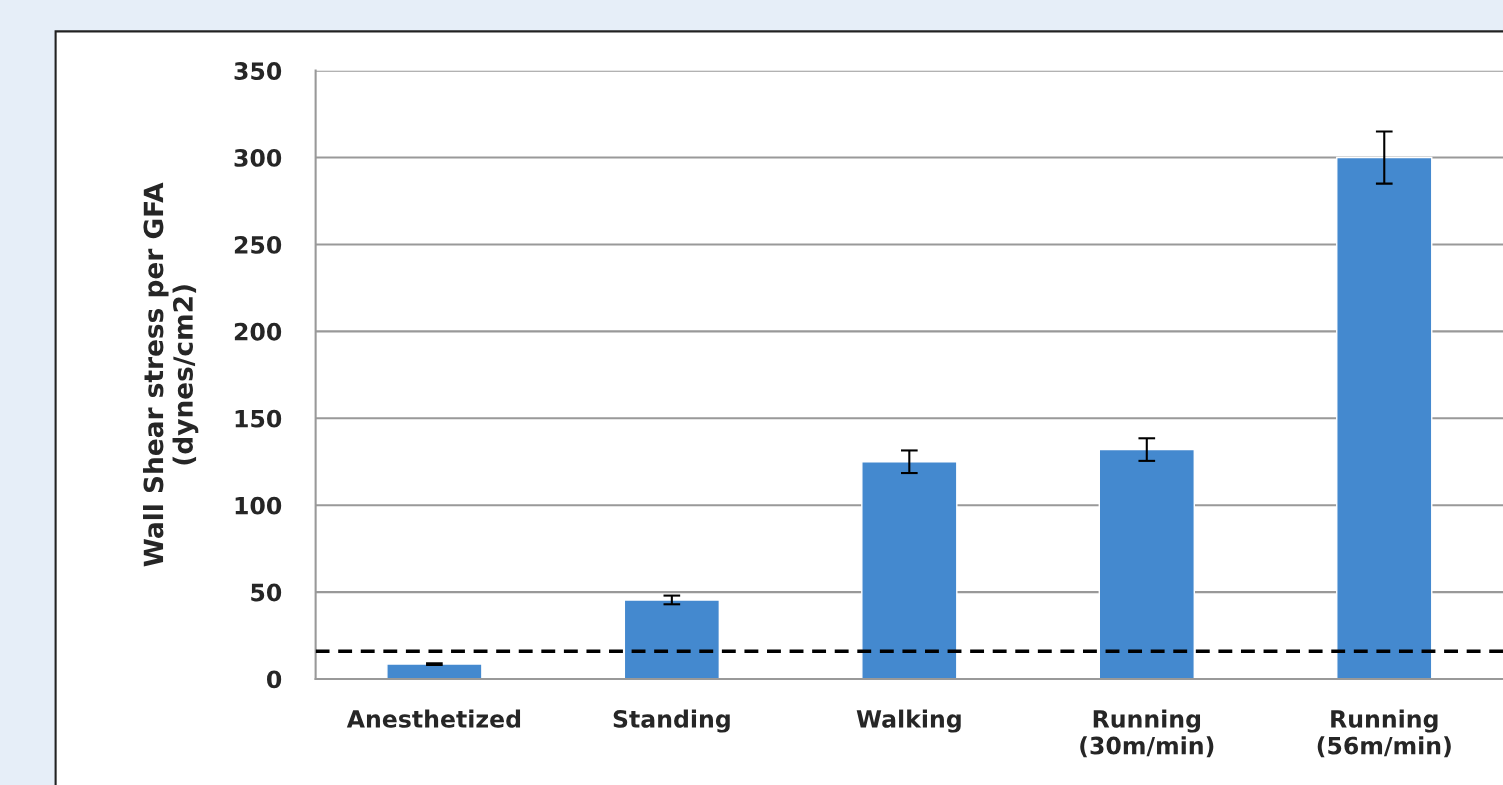 The image size is (1503, 785). I want to click on x-tick-label: Running (56m/min), so click(1384, 733).